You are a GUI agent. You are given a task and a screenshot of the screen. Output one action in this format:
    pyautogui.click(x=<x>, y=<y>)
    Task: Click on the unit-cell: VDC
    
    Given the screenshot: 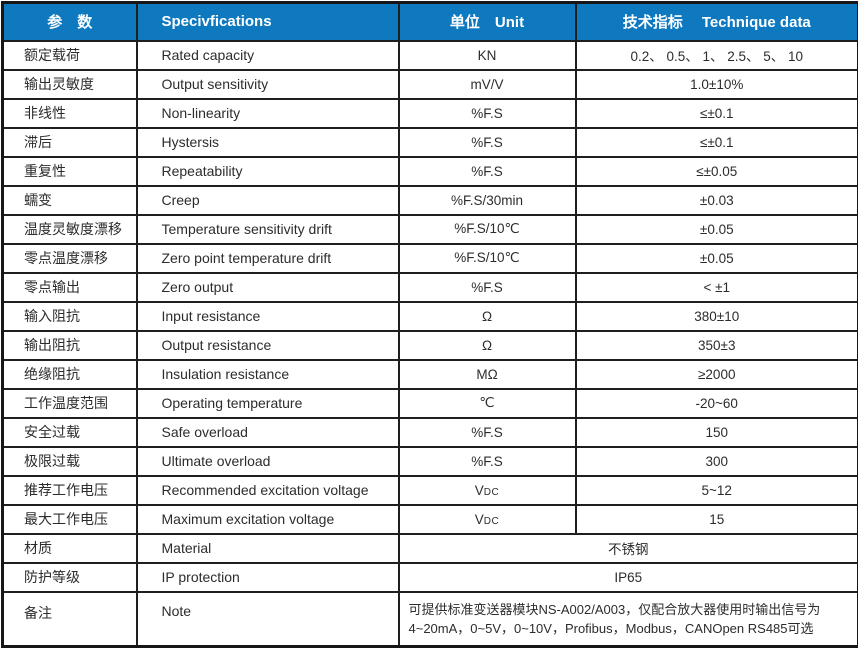 What is the action you would take?
    pyautogui.click(x=487, y=519)
    